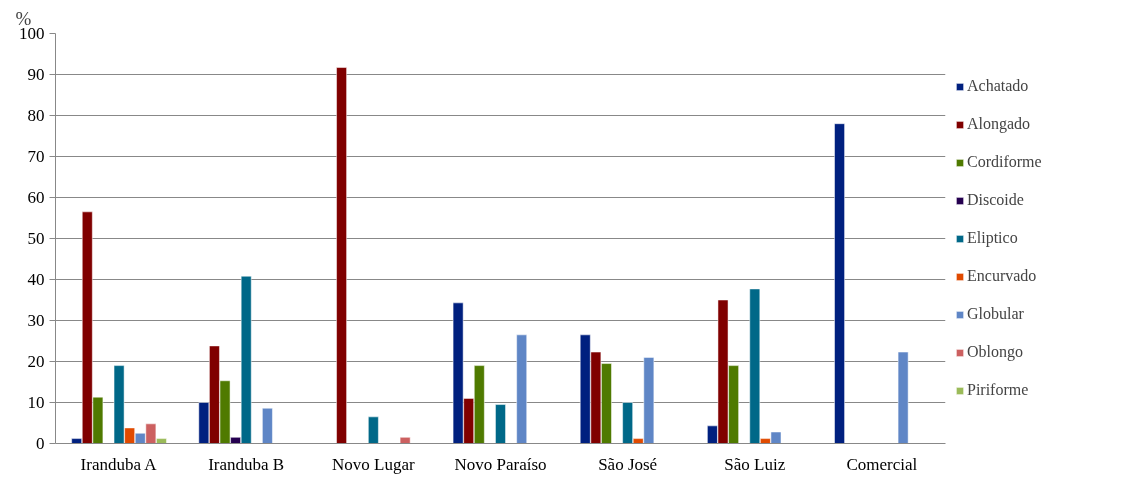 Image resolution: width=1139 pixels, height=486 pixels. I want to click on x-tick-label: Novo Paraíso, so click(500, 464).